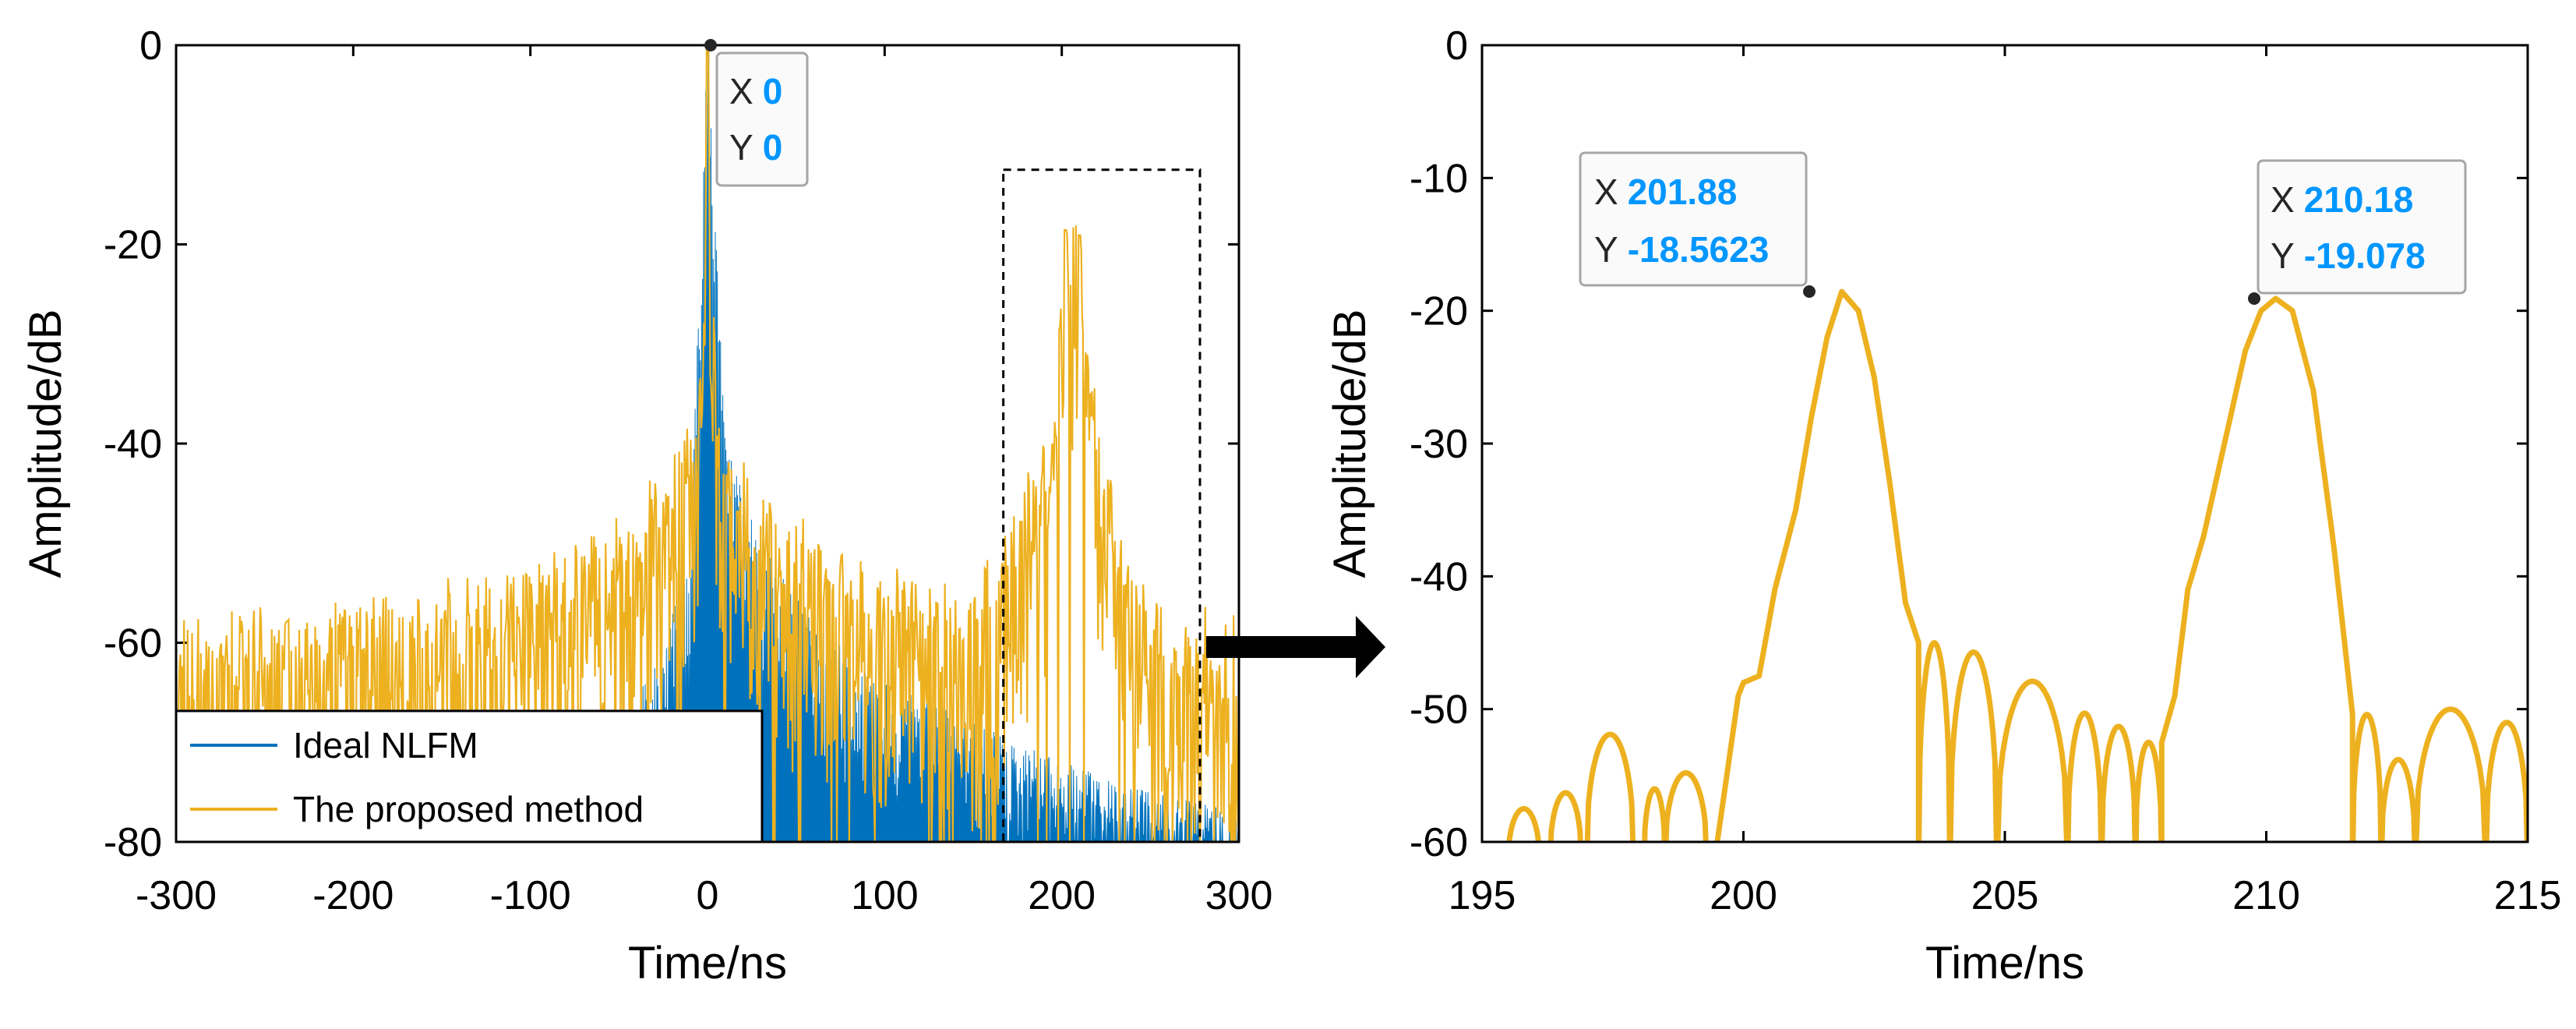 Image resolution: width=2576 pixels, height=1029 pixels. Describe the element at coordinates (1370, 647) in the screenshot. I see `arrow-head` at that location.